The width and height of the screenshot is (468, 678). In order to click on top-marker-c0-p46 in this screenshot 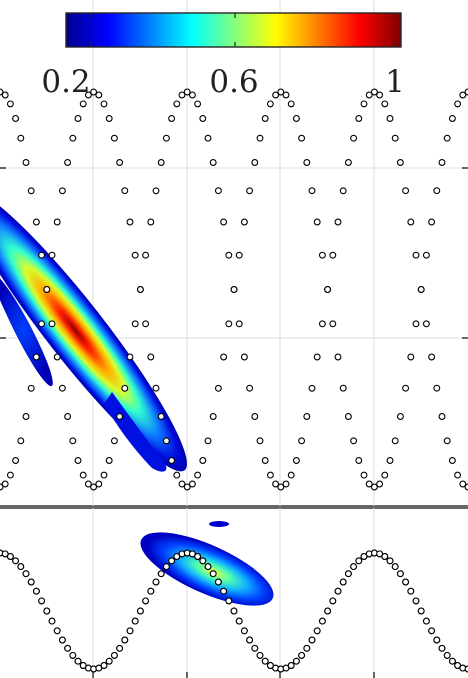, I will do `click(239, 255)`.